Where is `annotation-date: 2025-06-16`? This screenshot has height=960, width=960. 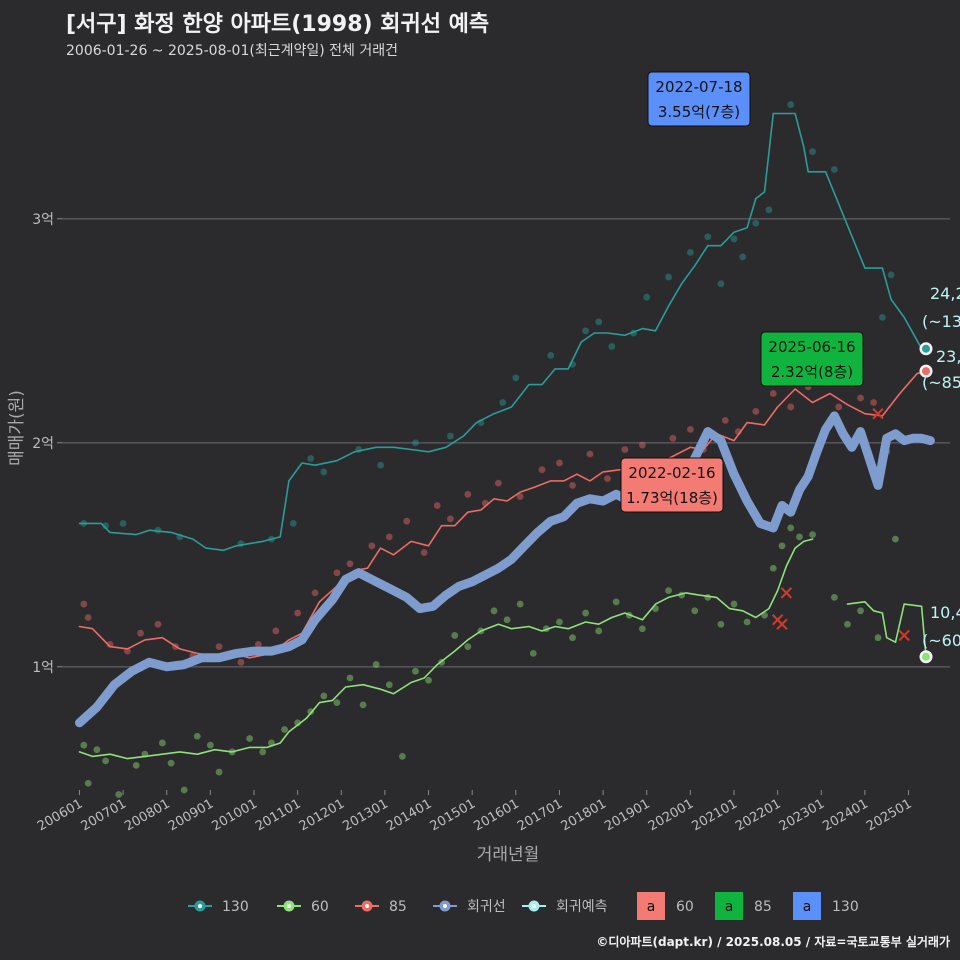 annotation-date: 2025-06-16 is located at coordinates (811, 347).